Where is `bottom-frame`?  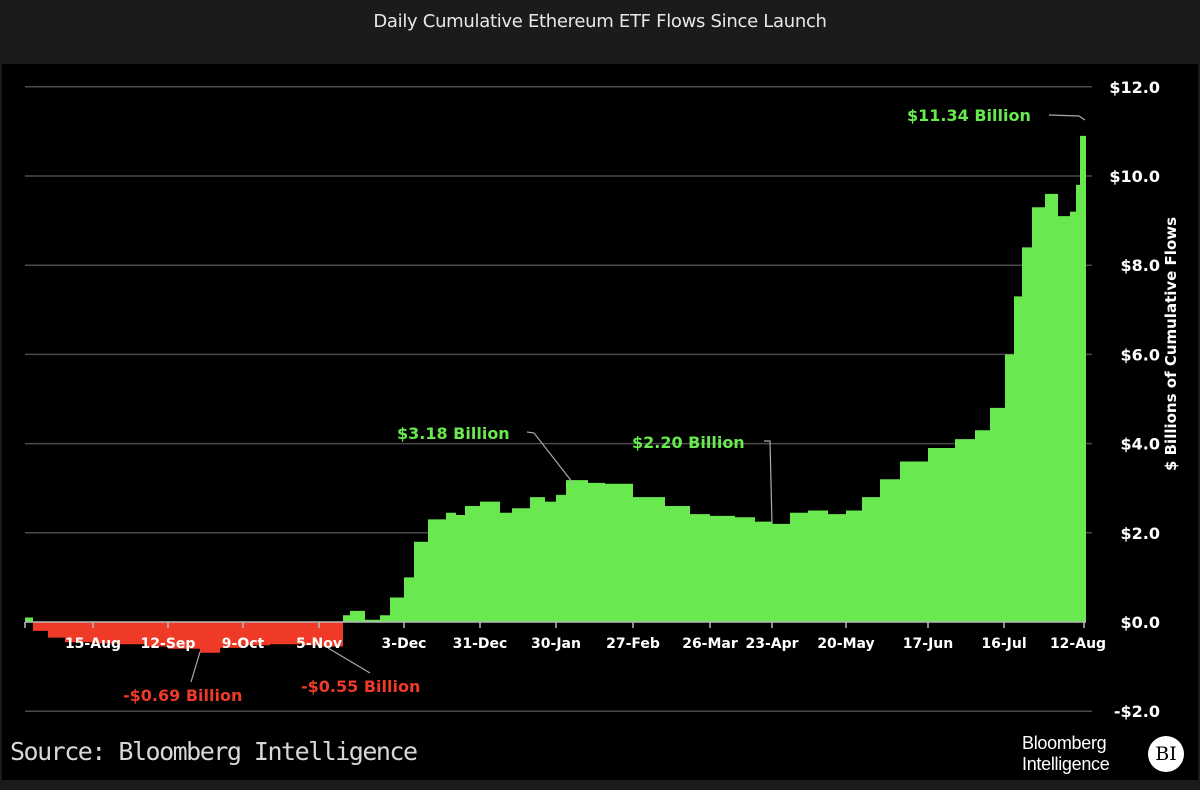
bottom-frame is located at coordinates (600, 785).